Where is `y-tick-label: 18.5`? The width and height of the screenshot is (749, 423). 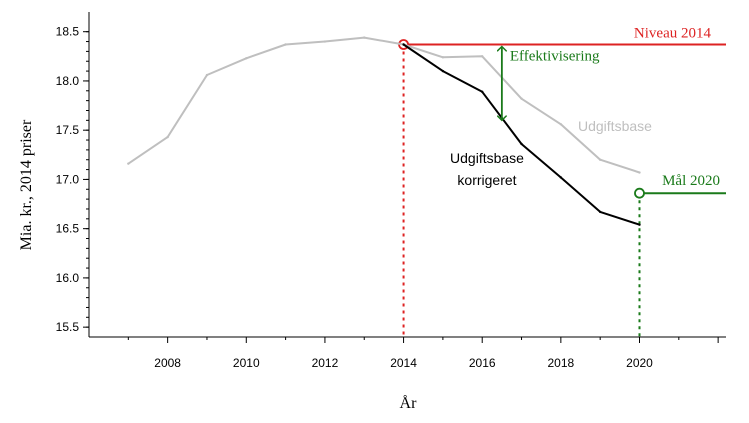 y-tick-label: 18.5 is located at coordinates (68, 32).